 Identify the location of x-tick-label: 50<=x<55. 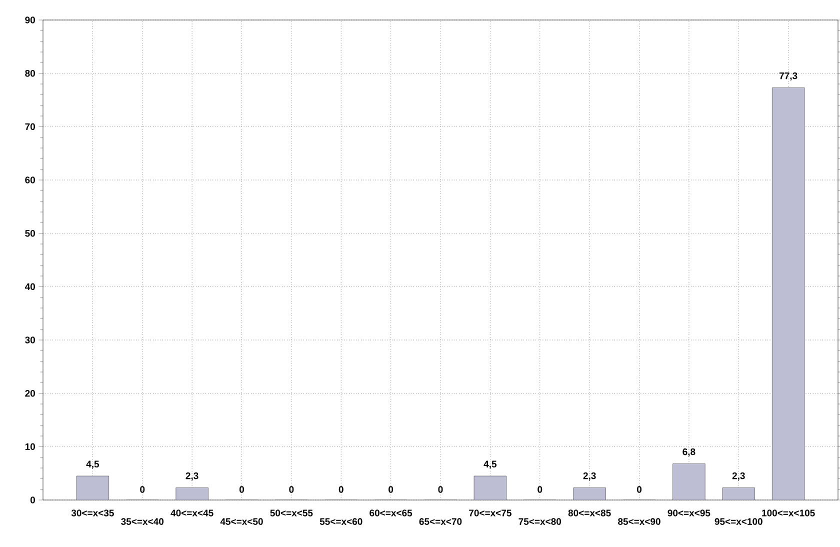
(291, 513).